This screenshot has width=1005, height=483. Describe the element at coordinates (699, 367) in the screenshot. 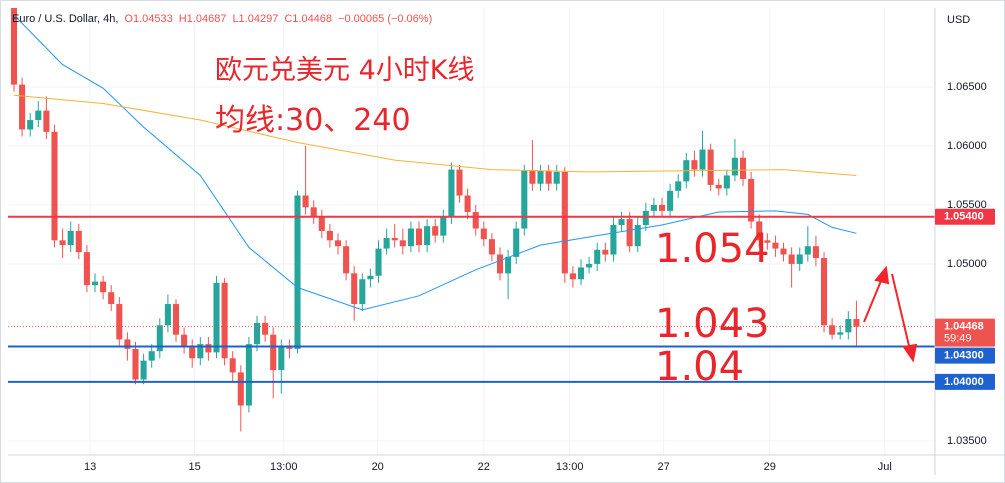

I see `annotation: 1.04` at that location.